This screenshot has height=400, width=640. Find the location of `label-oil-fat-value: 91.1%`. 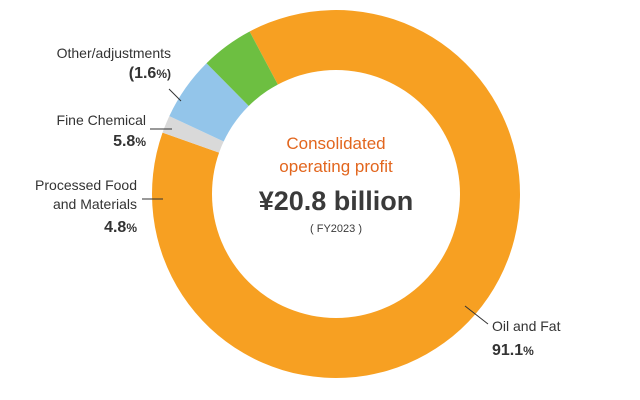

label-oil-fat-value: 91.1% is located at coordinates (513, 350).